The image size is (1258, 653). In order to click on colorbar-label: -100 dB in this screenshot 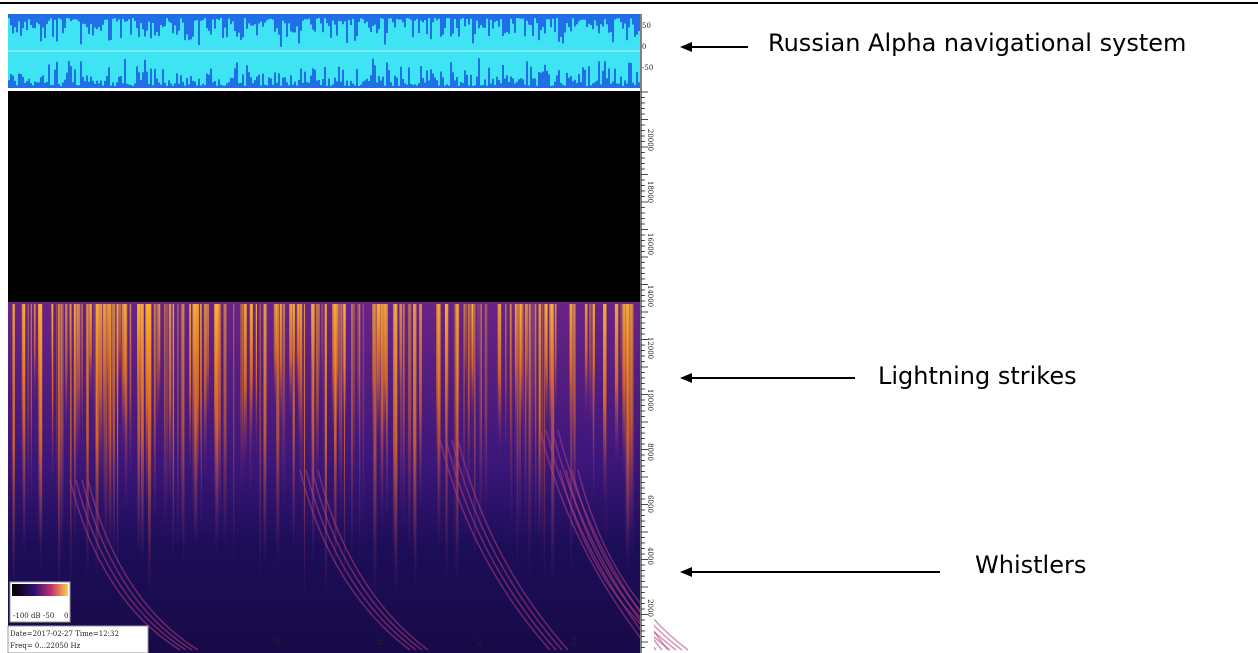, I will do `click(27, 616)`.